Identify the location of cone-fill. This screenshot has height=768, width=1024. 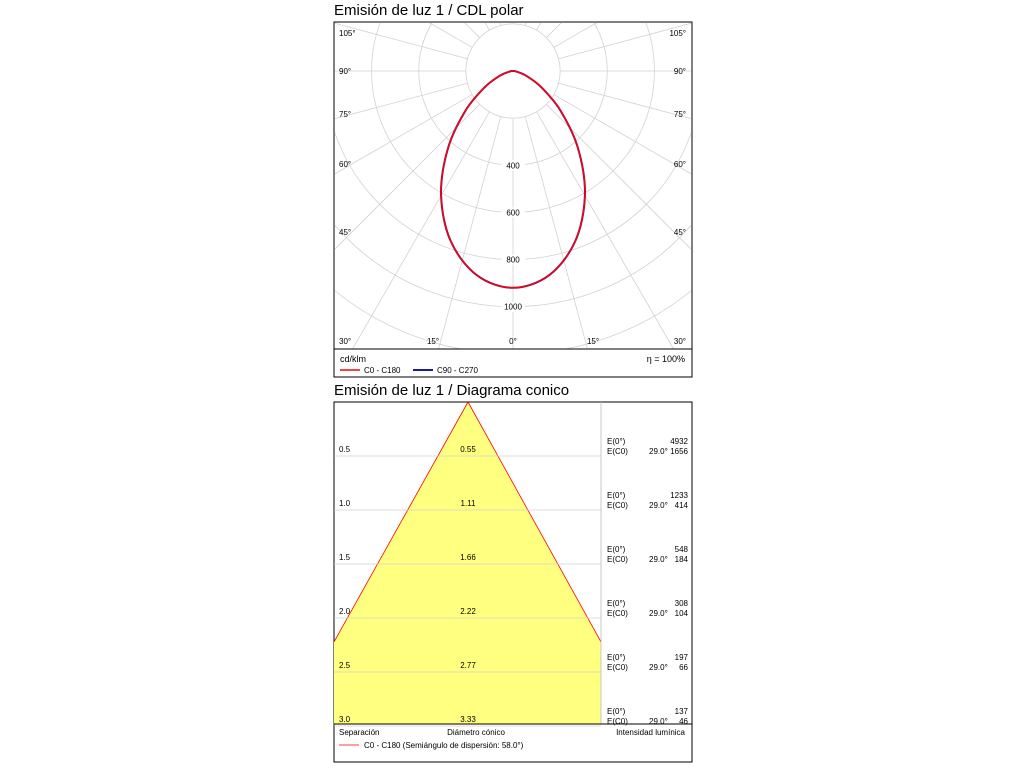
(467, 563).